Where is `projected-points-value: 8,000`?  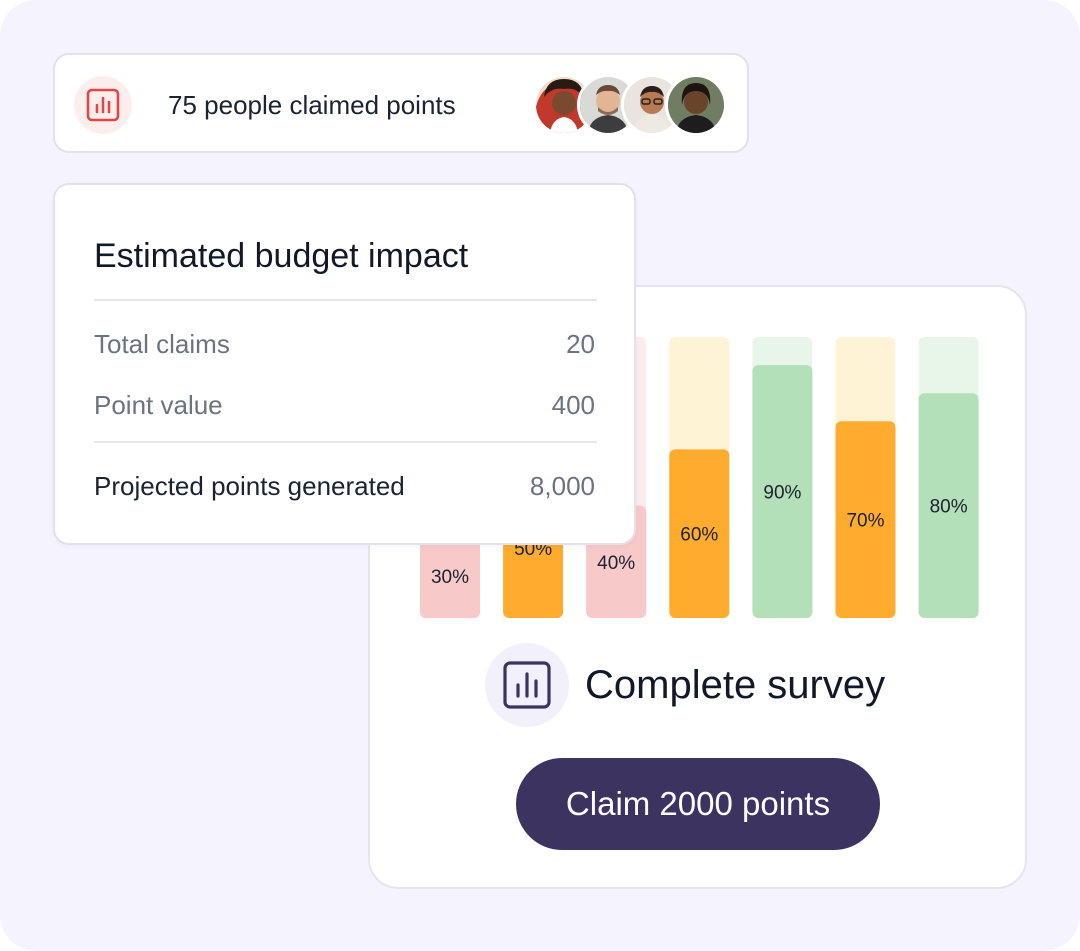
projected-points-value: 8,000 is located at coordinates (562, 486).